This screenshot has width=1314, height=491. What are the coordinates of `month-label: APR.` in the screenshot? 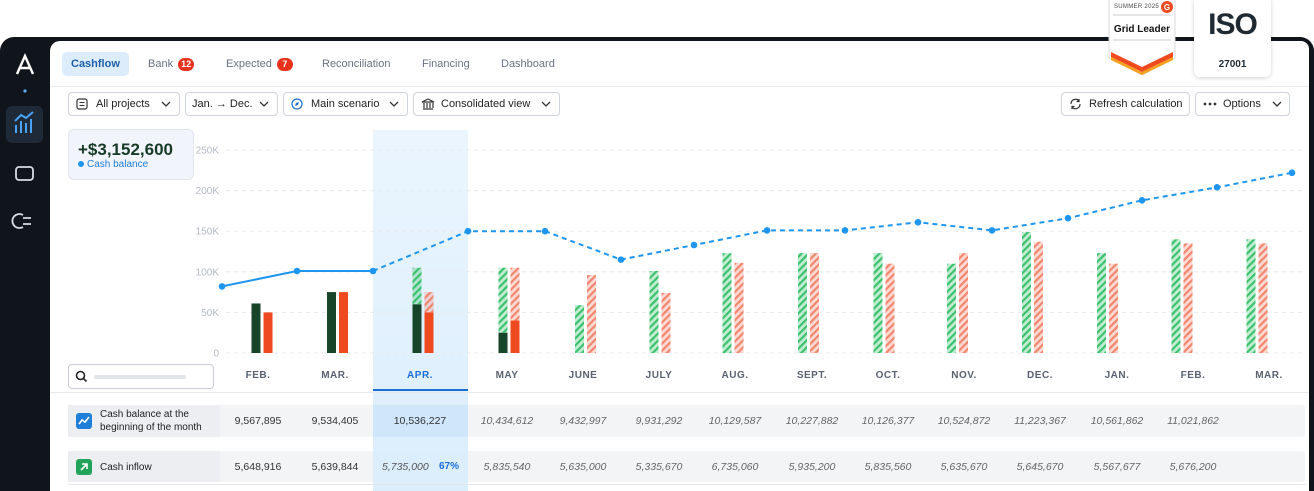 It's located at (420, 375).